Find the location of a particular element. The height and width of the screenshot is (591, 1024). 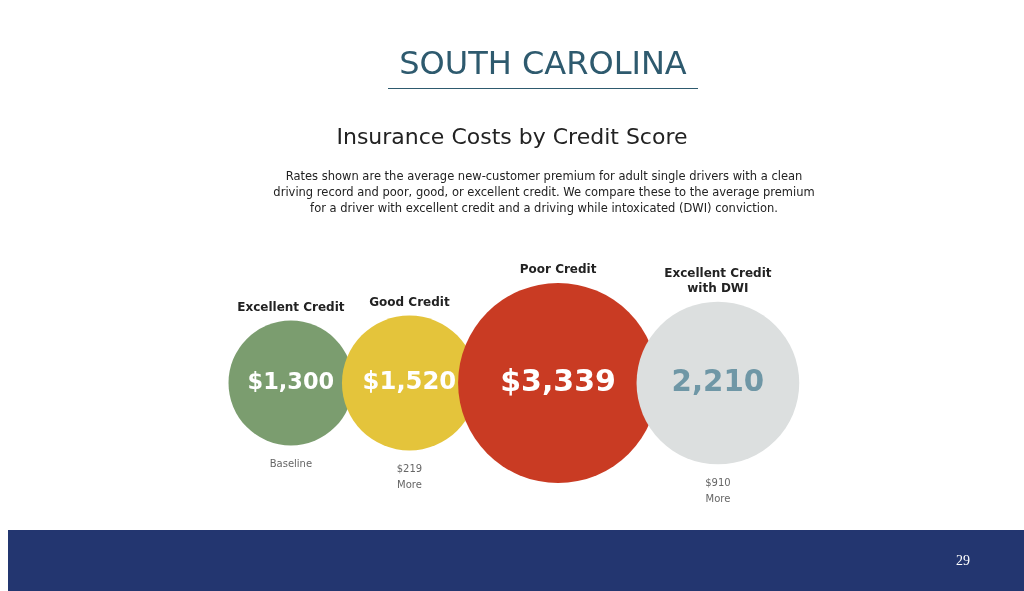

text: 29 is located at coordinates (963, 561).